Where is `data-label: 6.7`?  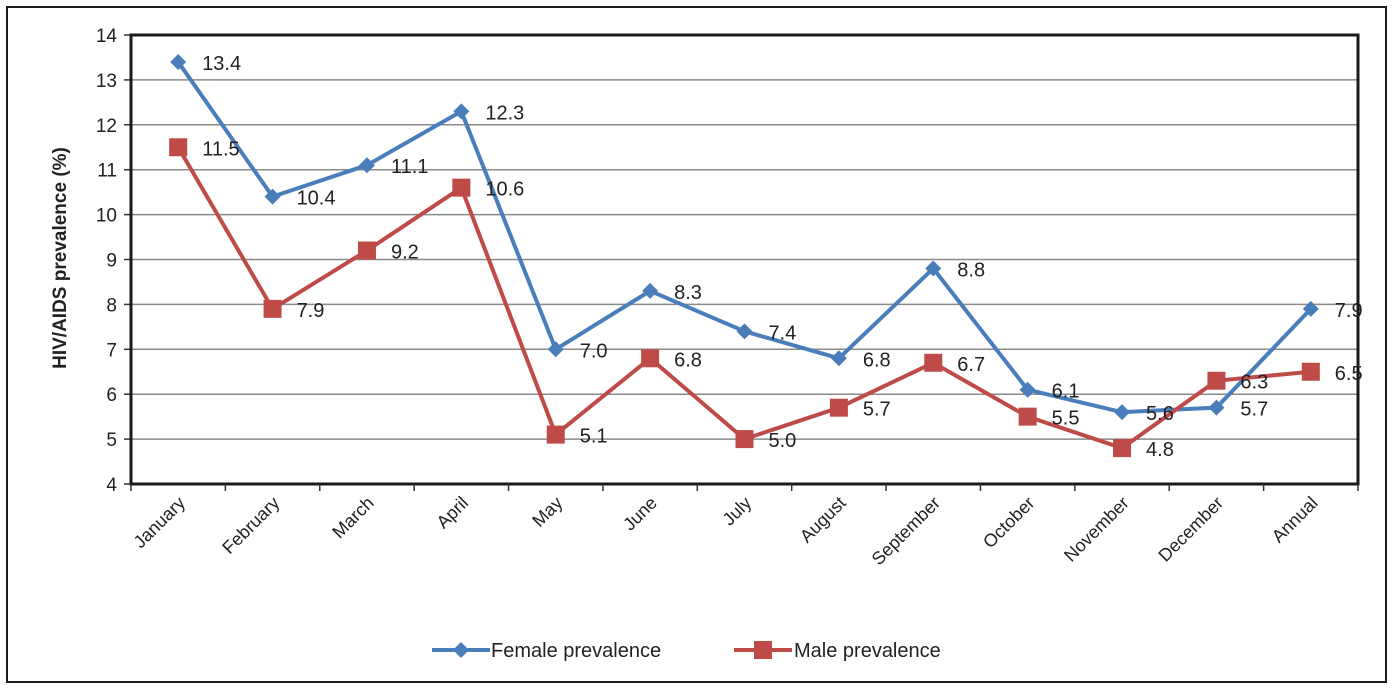
data-label: 6.7 is located at coordinates (971, 365).